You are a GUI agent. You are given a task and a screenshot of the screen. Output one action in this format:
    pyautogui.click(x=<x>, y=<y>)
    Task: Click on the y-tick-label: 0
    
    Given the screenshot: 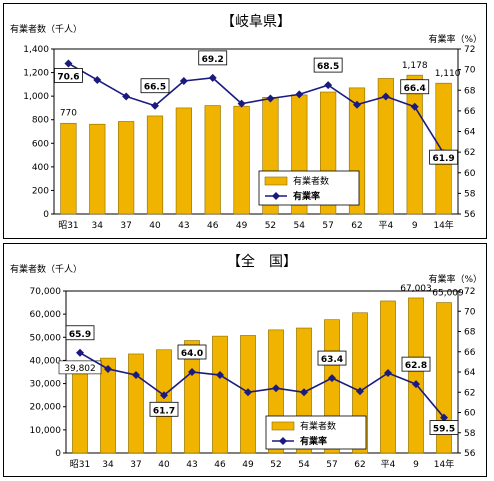 What is the action you would take?
    pyautogui.click(x=58, y=454)
    